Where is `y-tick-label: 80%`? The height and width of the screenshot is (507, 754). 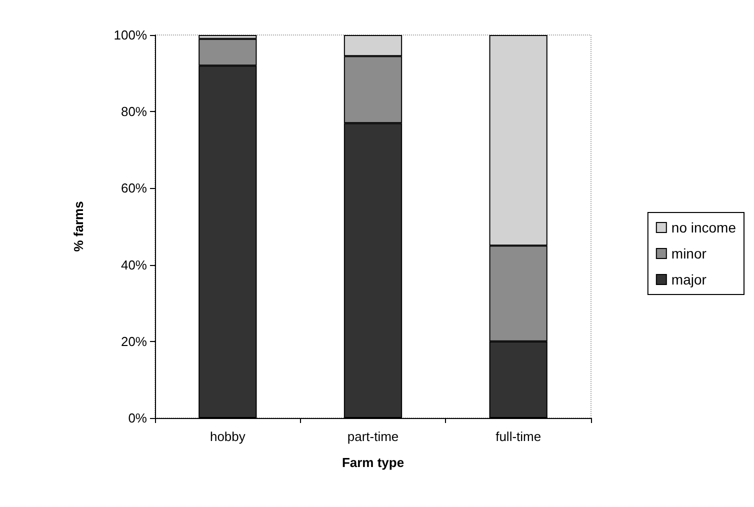
y-tick-label: 80% is located at coordinates (134, 112).